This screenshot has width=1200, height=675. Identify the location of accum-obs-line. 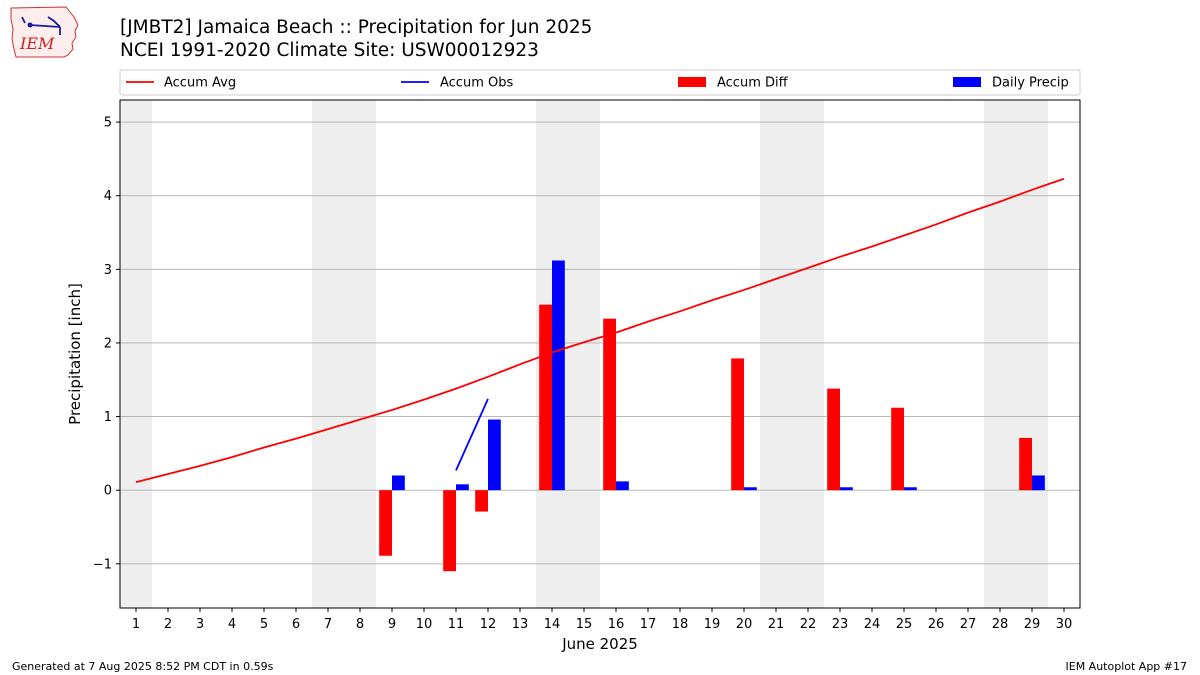
(472, 434).